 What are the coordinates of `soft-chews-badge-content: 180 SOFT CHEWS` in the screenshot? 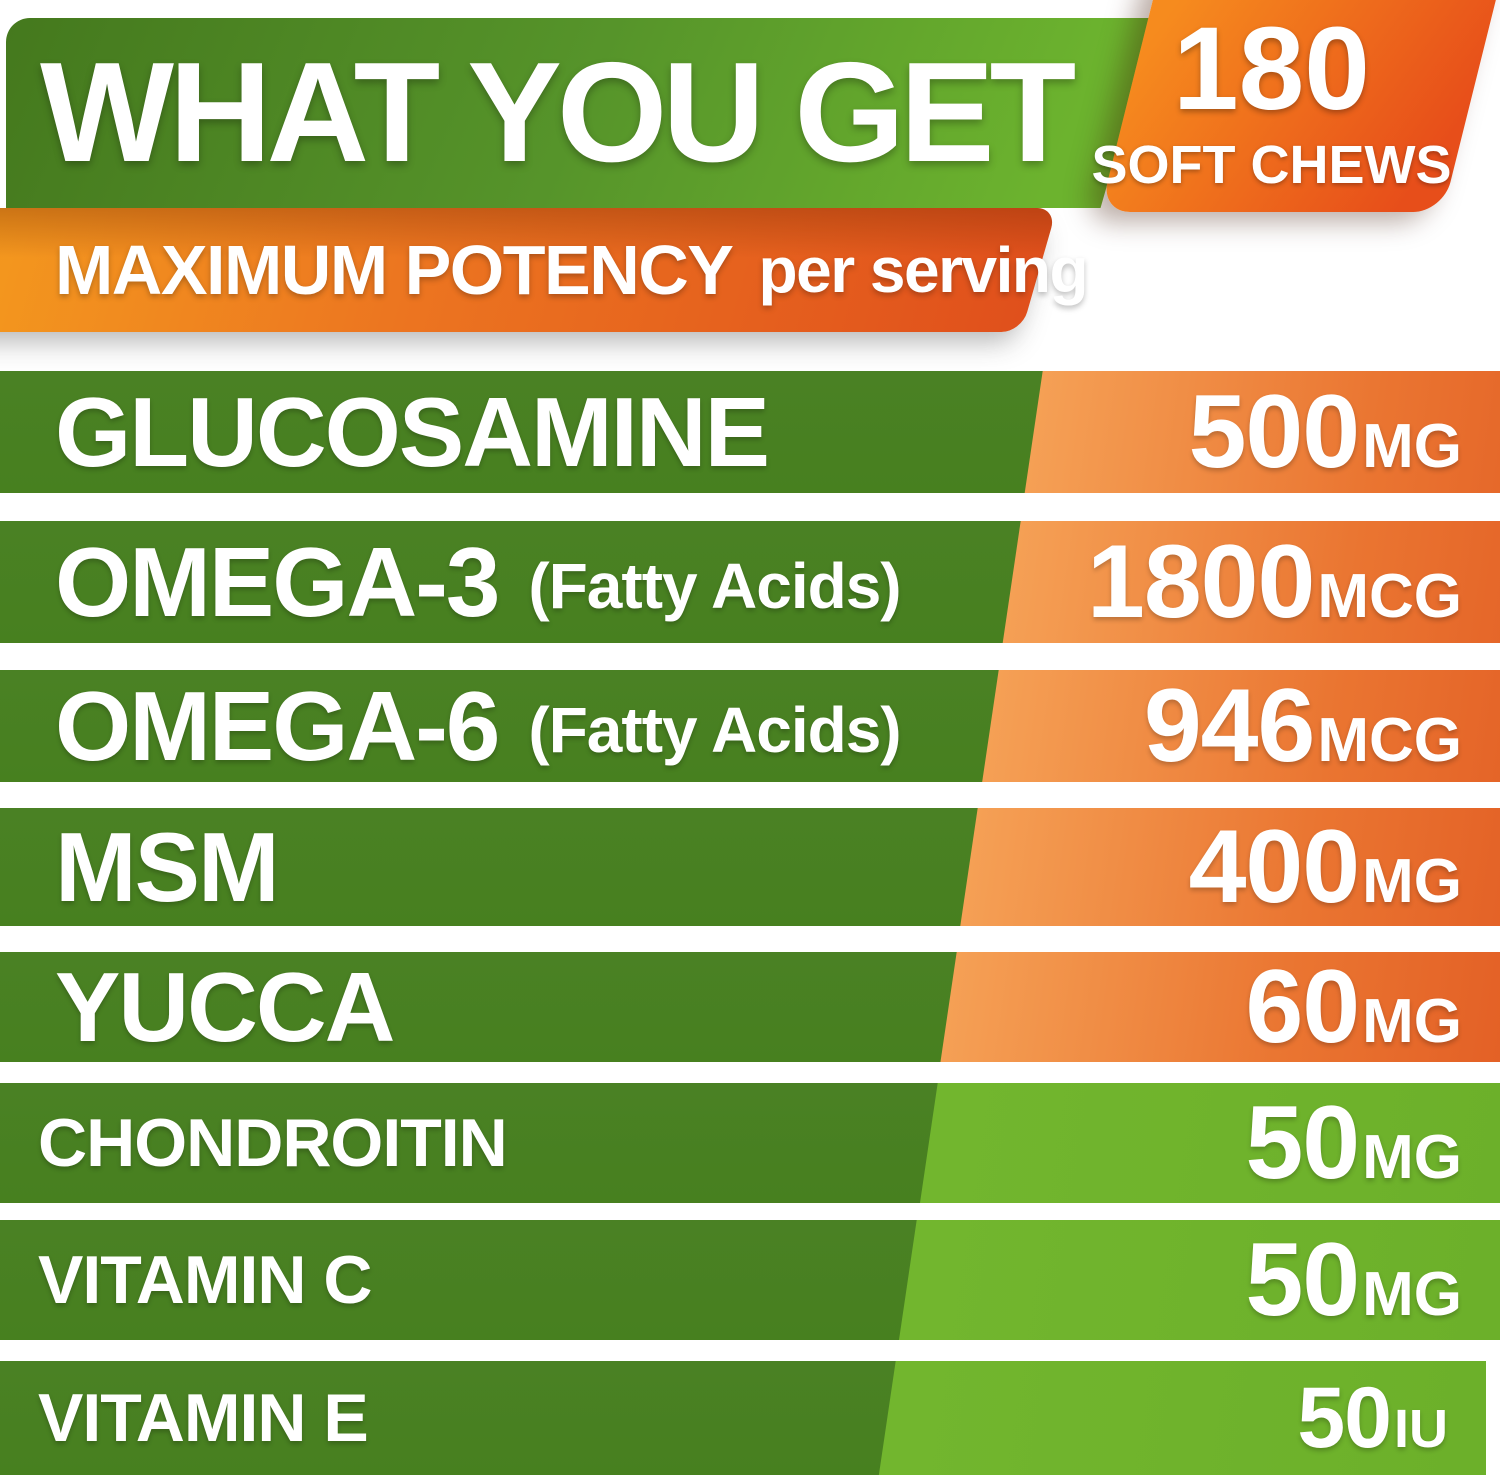 It's located at (1272, 106).